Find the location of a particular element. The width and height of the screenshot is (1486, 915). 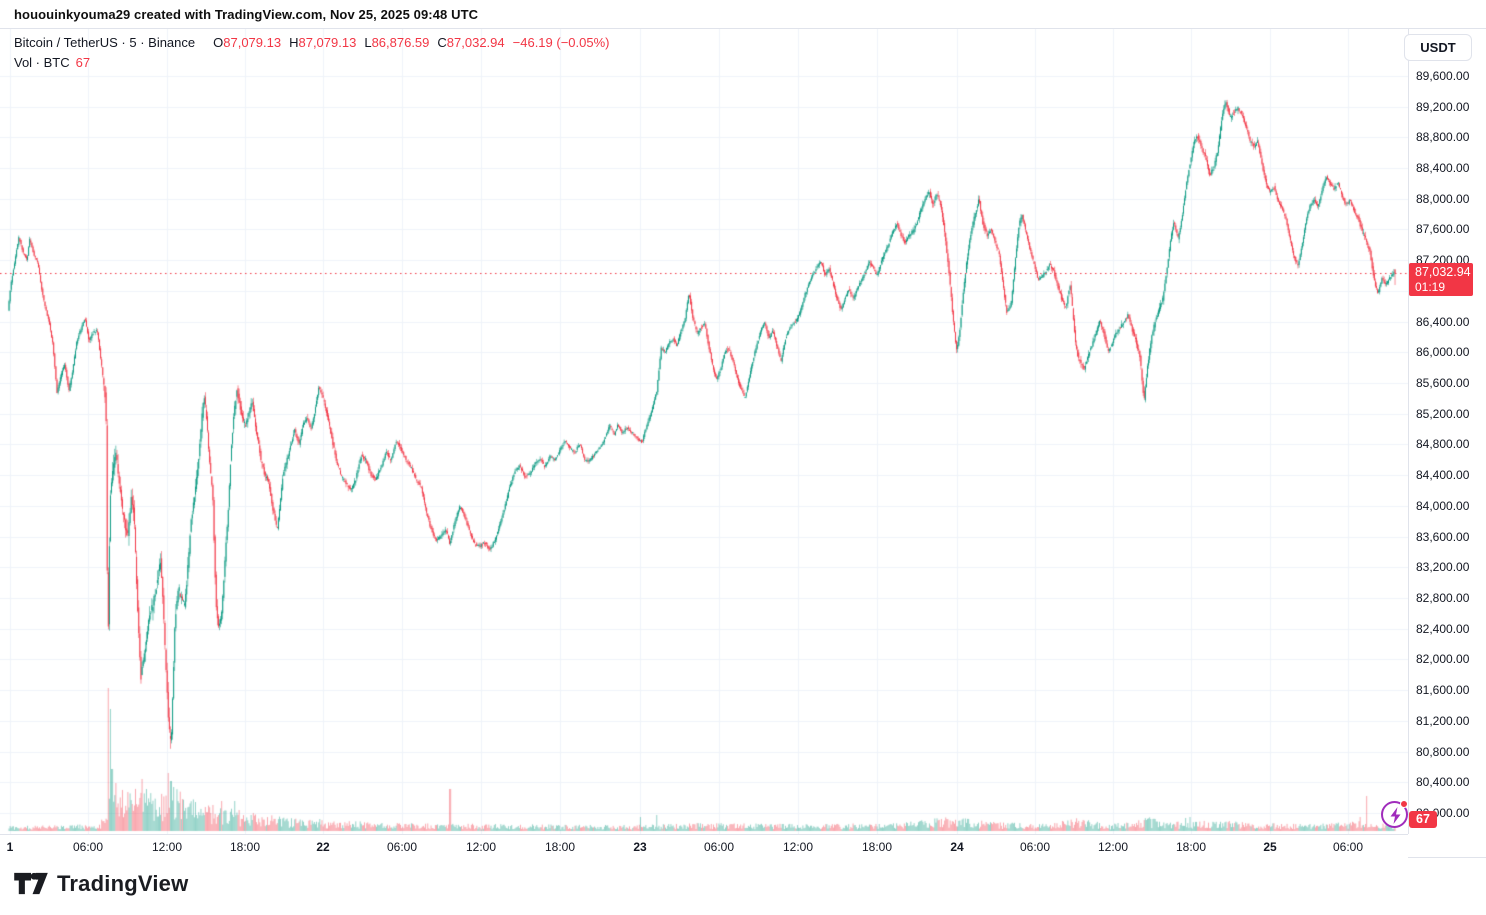

close-value: 87,032.94 is located at coordinates (475, 42).